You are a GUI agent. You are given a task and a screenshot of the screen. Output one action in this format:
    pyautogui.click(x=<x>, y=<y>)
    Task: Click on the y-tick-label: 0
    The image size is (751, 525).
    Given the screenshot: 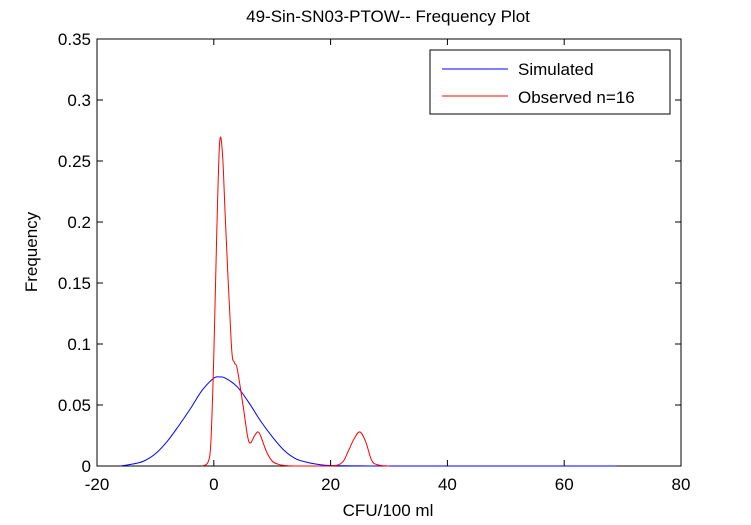 What is the action you would take?
    pyautogui.click(x=86, y=466)
    